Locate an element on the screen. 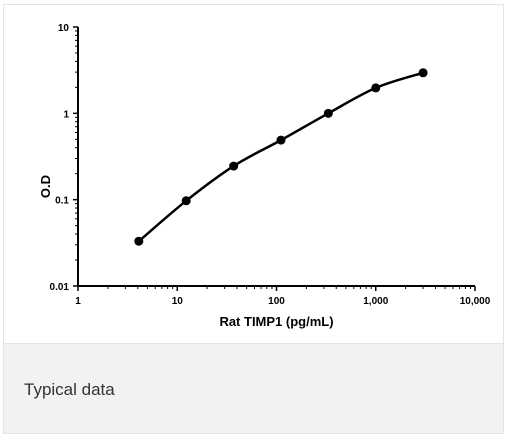 Image resolution: width=506 pixels, height=435 pixels. x-tick-label: 10,000 is located at coordinates (475, 301).